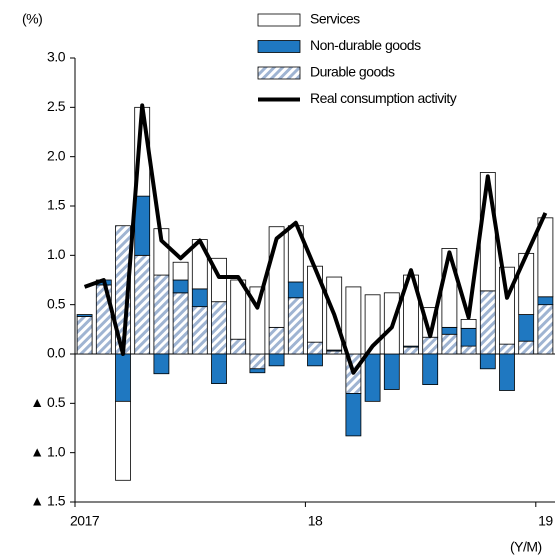 This screenshot has width=558, height=559. I want to click on y-tick-label: ▲ 1.5, so click(47, 501).